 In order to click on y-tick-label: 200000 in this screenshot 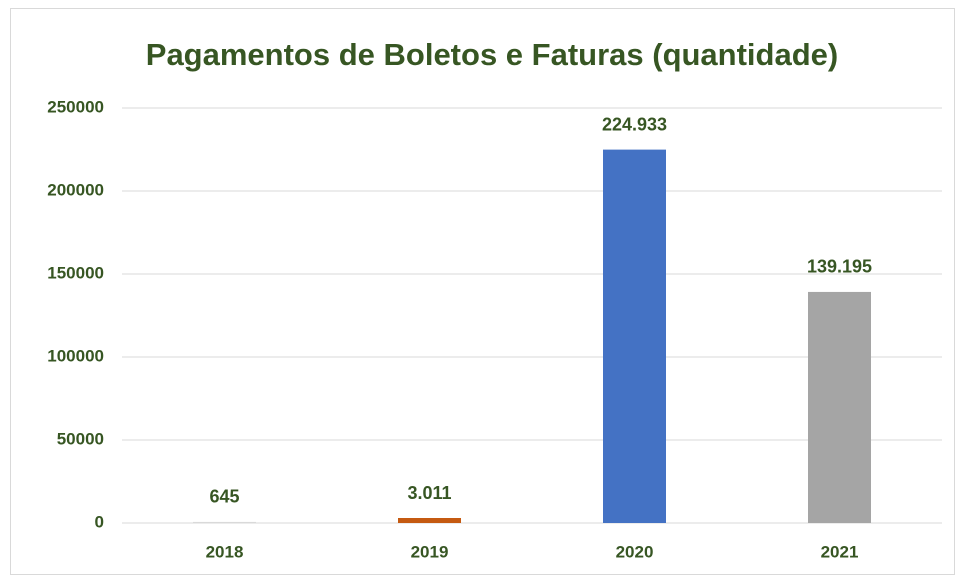, I will do `click(75, 189)`.